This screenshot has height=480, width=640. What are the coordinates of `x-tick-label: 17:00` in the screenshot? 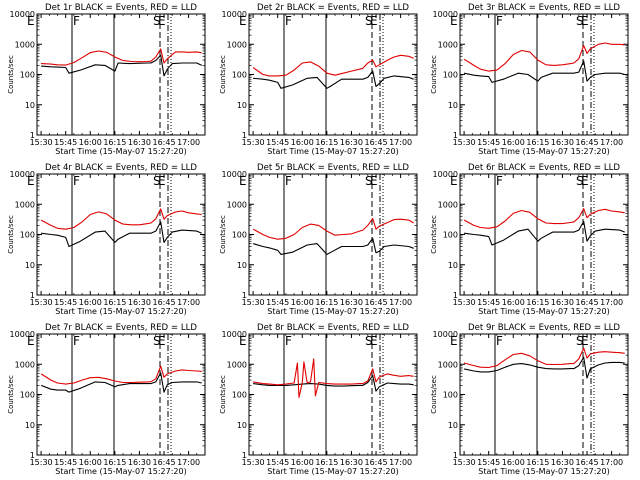 It's located at (400, 302).